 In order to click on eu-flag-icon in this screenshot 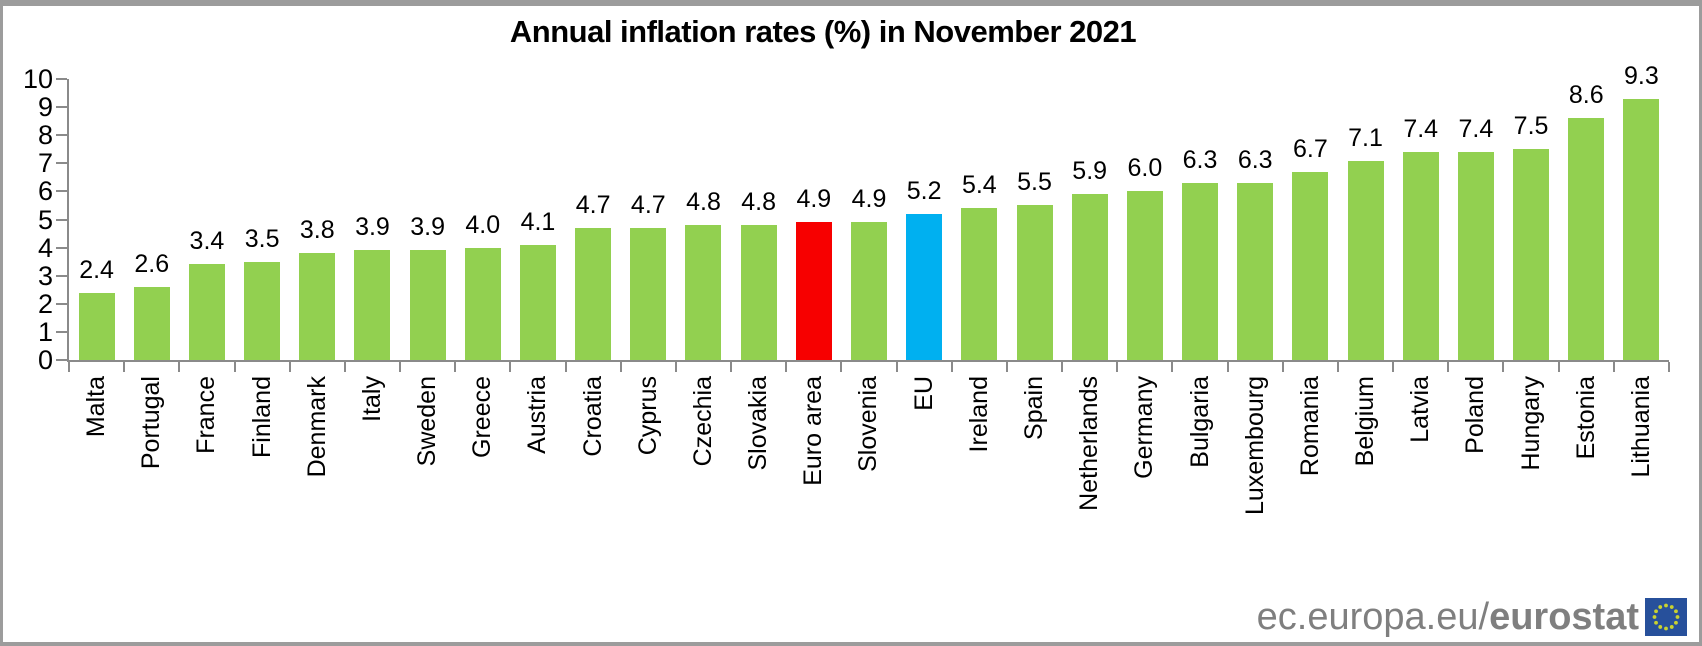, I will do `click(1666, 617)`.